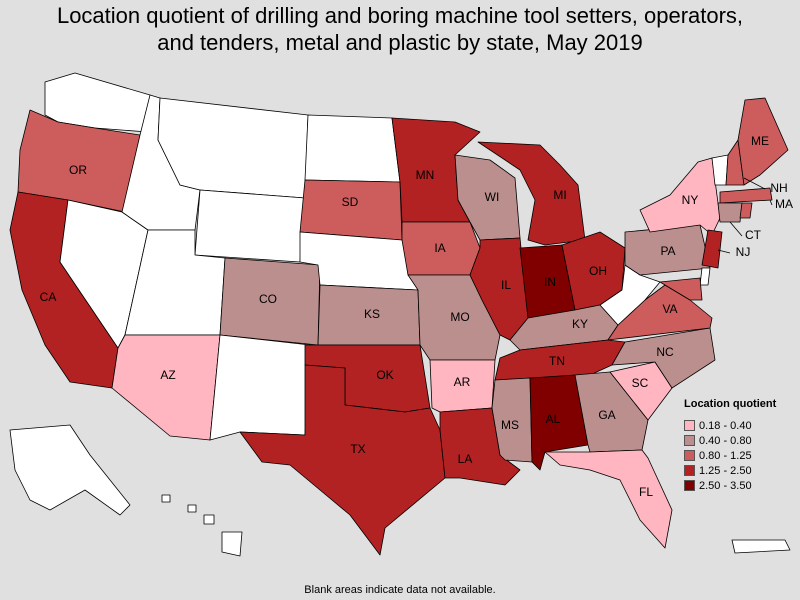 The width and height of the screenshot is (800, 600). What do you see at coordinates (268, 299) in the screenshot?
I see `state-label-co: CO` at bounding box center [268, 299].